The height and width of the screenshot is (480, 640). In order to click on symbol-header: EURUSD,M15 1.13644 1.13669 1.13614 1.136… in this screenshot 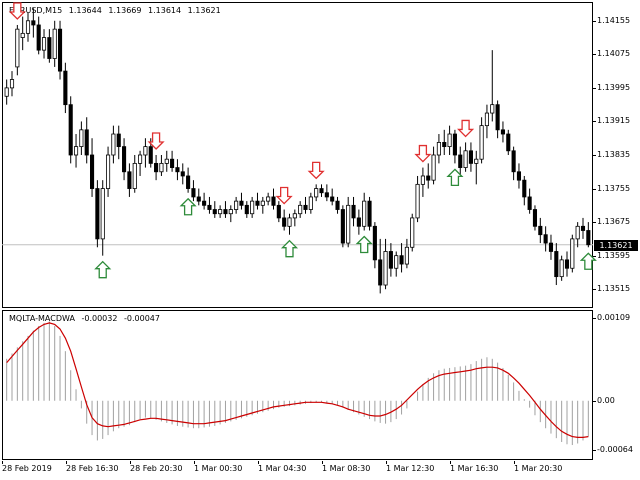, I will do `click(117, 10)`.